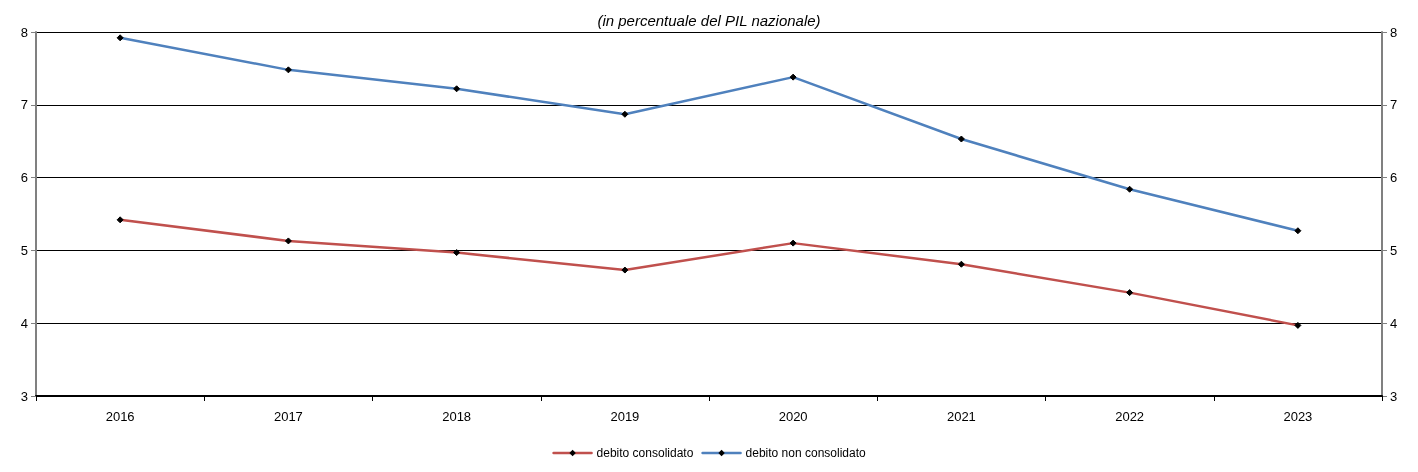 This screenshot has height=472, width=1418. Describe the element at coordinates (1298, 416) in the screenshot. I see `x-tick-label: 2023` at that location.